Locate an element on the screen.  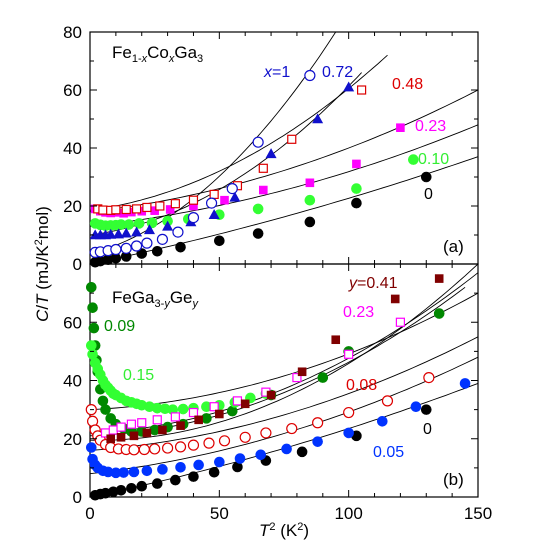
x-tick-label: 100 is located at coordinates (348, 513).